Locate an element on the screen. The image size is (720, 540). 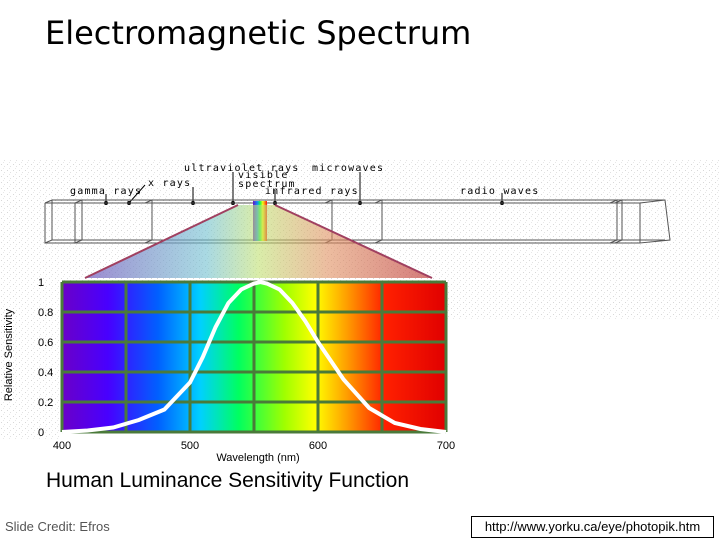
slide-credit: Slide Credit: Efros is located at coordinates (57, 526).